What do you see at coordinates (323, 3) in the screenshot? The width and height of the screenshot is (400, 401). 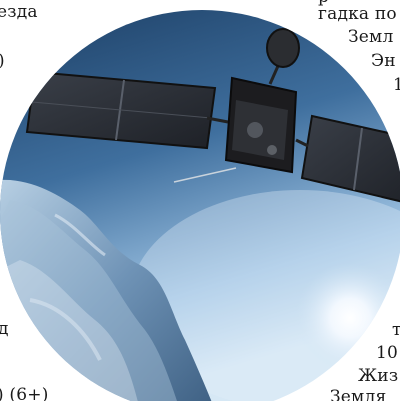 I see `right-text-line-1: р` at bounding box center [323, 3].